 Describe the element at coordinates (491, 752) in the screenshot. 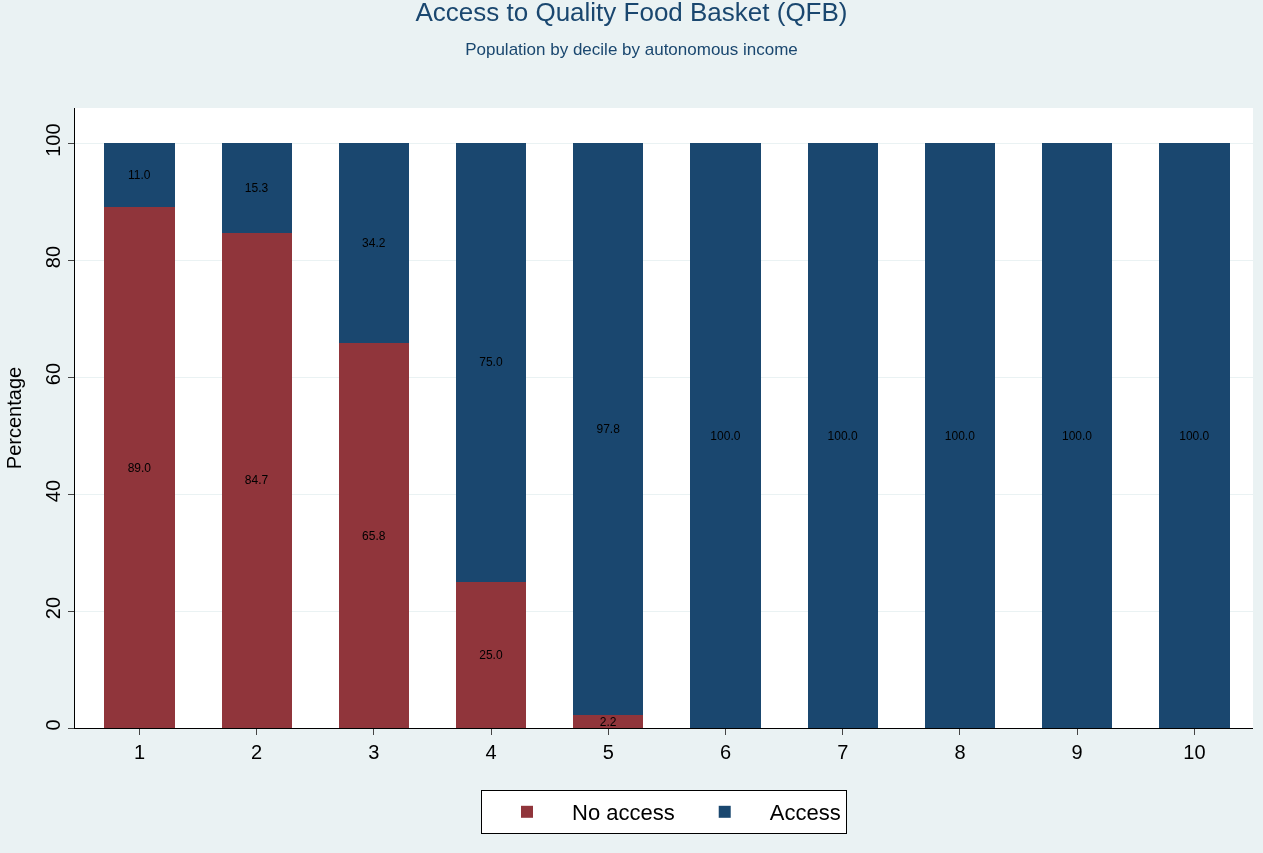

I see `x-tick-label: 4` at that location.